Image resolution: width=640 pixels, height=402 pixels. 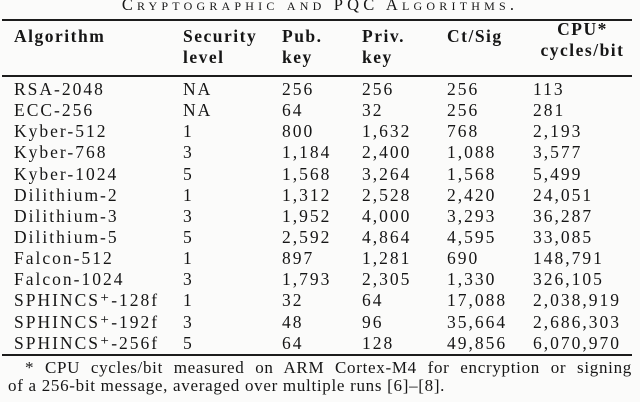 I want to click on table-cell-cpu-cycles-per-bit: 36,287, so click(x=563, y=215).